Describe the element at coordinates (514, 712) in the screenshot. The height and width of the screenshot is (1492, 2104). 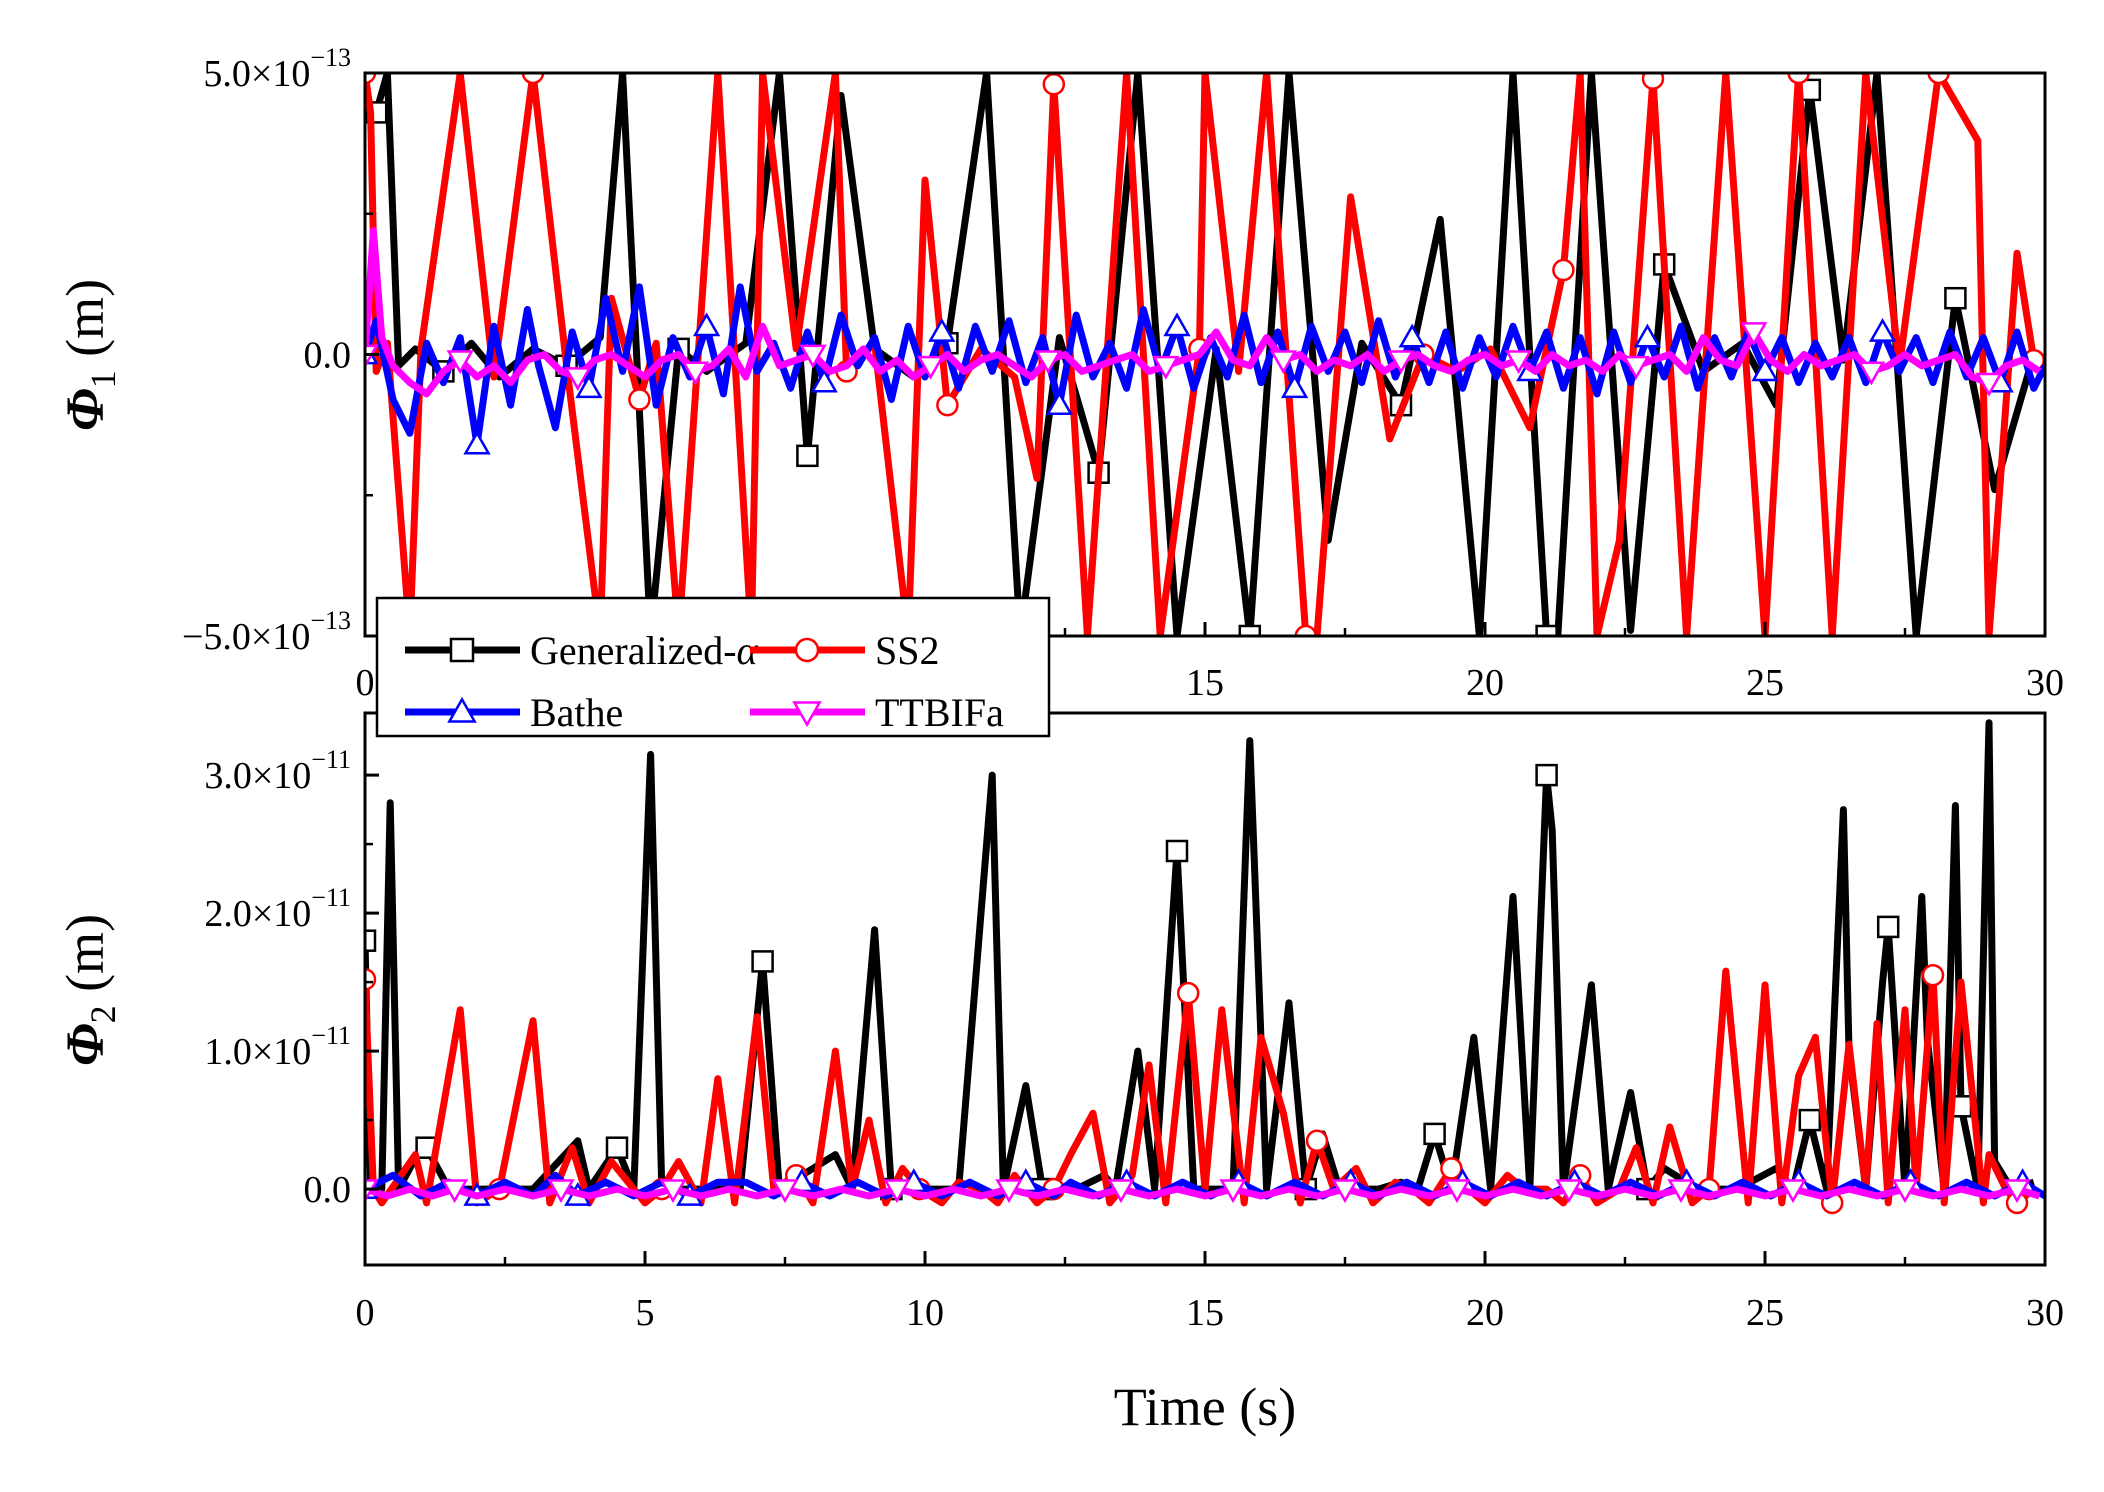
I see `legend-item-bathe: Bathe` at that location.